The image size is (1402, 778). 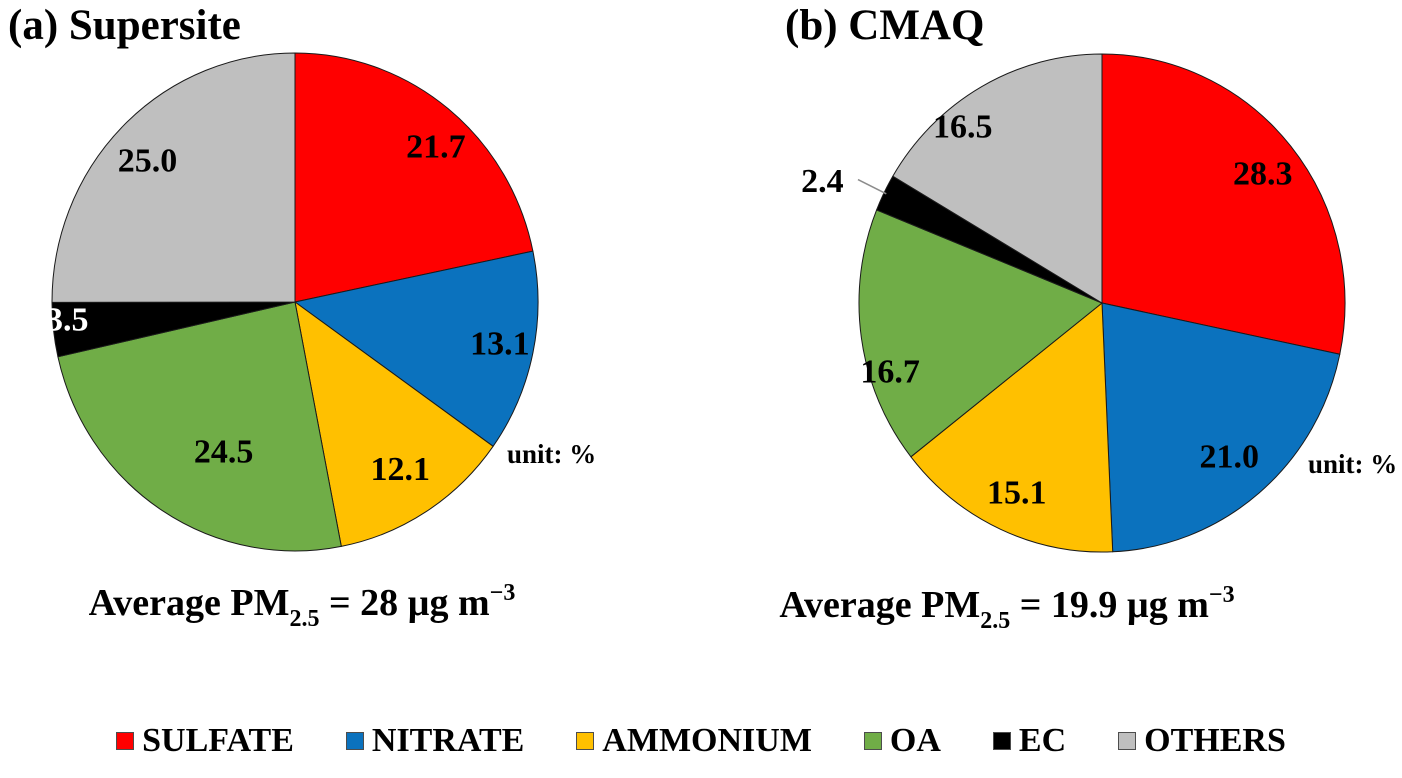 I want to click on avg-a-value: = 28 µg m, so click(x=404, y=603).